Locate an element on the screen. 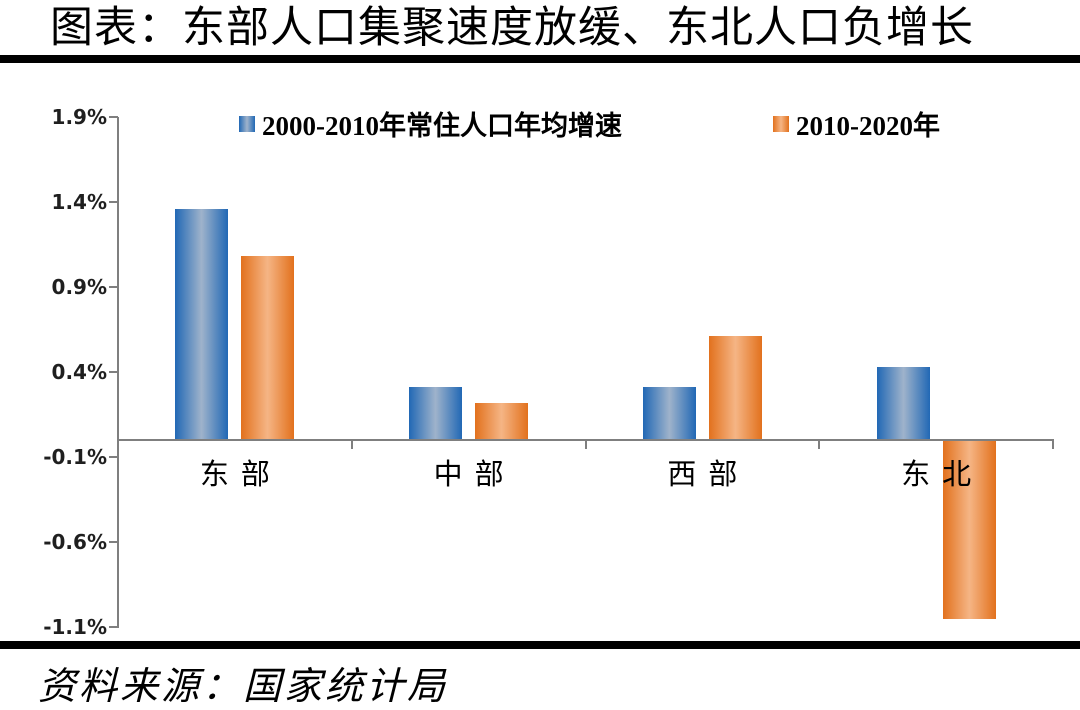 The image size is (1080, 710). category-label-中部: 中部 is located at coordinates (474, 474).